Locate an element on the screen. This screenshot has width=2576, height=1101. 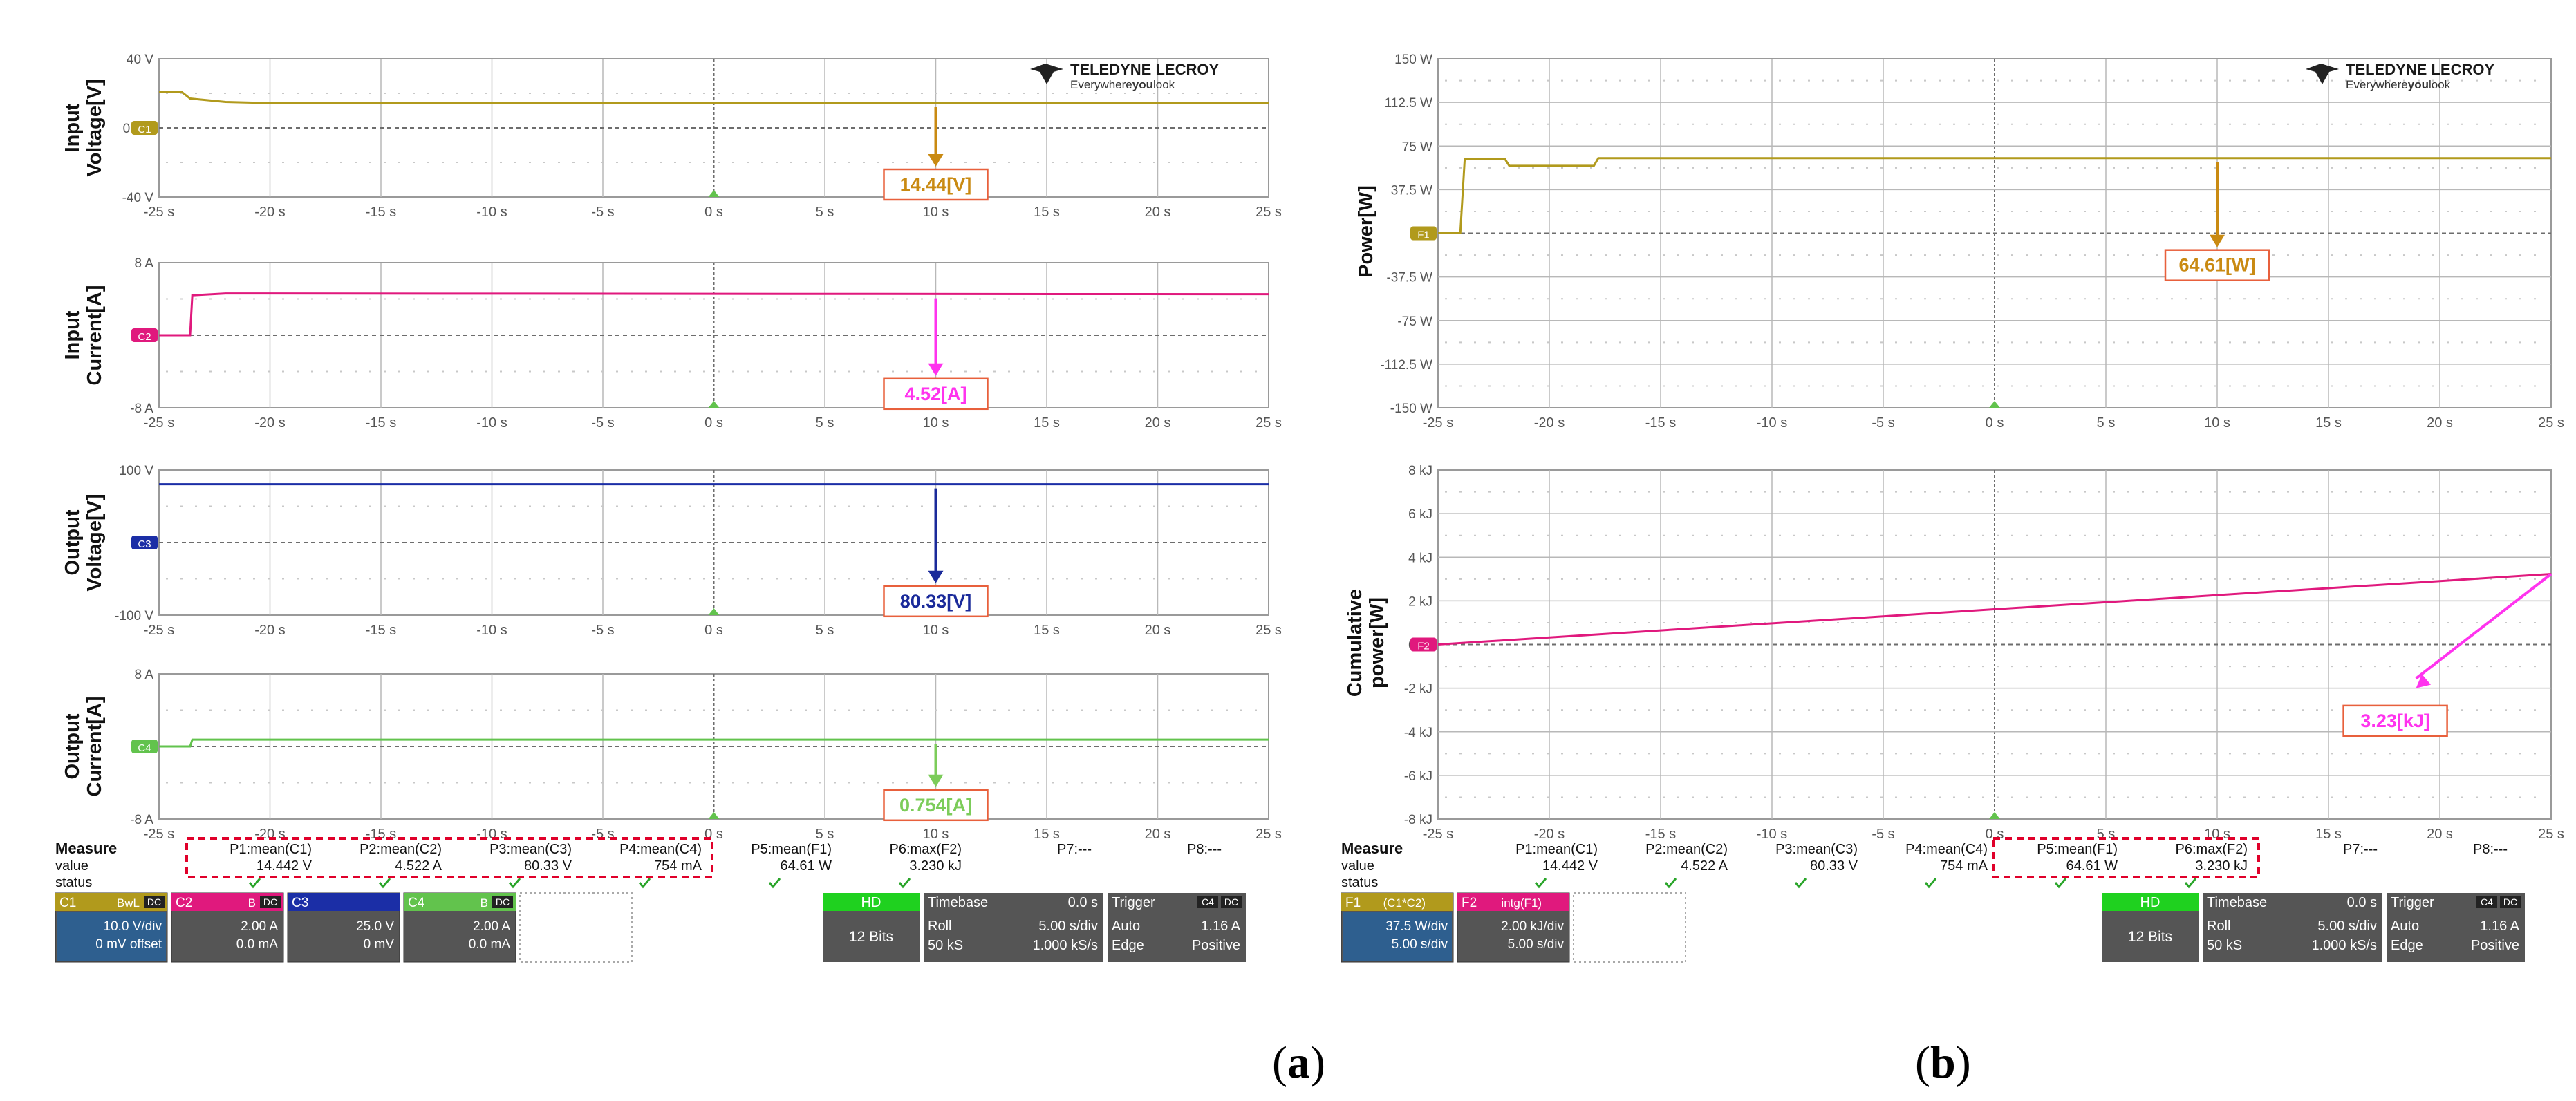
y-tick-label: -37.5 W is located at coordinates (1409, 278).